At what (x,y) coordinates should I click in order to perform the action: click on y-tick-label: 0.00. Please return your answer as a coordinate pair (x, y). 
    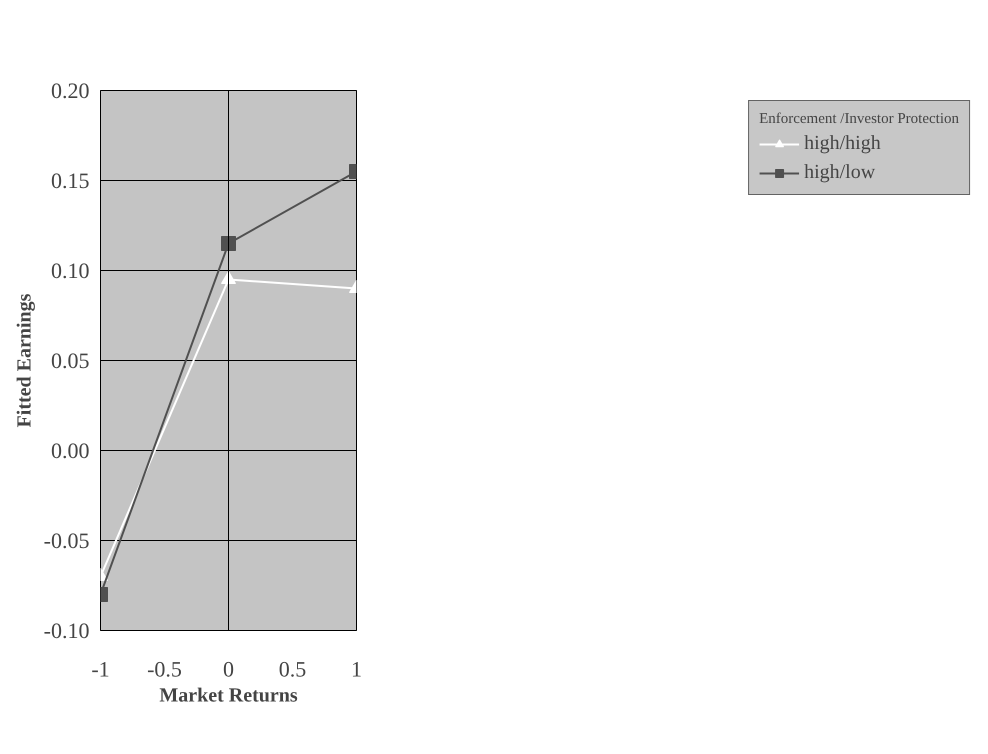
    Looking at the image, I should click on (70, 450).